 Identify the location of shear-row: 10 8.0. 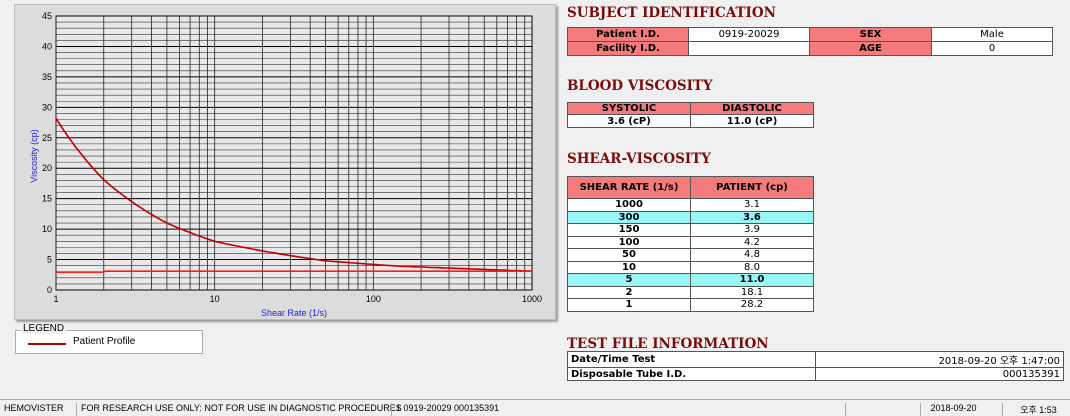
(690, 267).